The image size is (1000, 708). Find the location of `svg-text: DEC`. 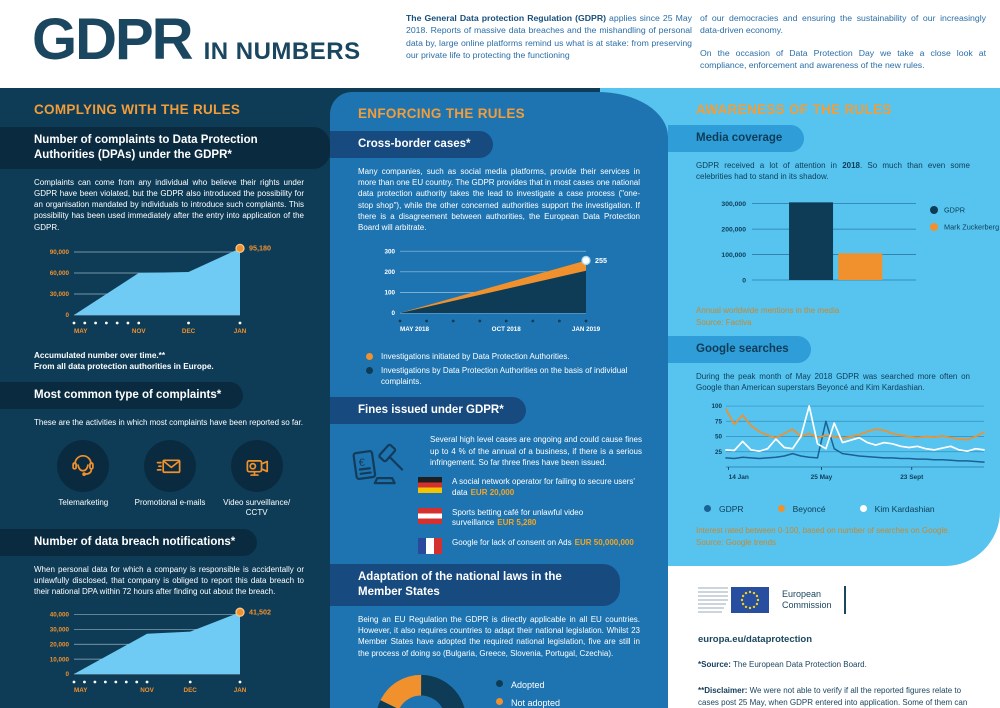

svg-text: DEC is located at coordinates (191, 690).